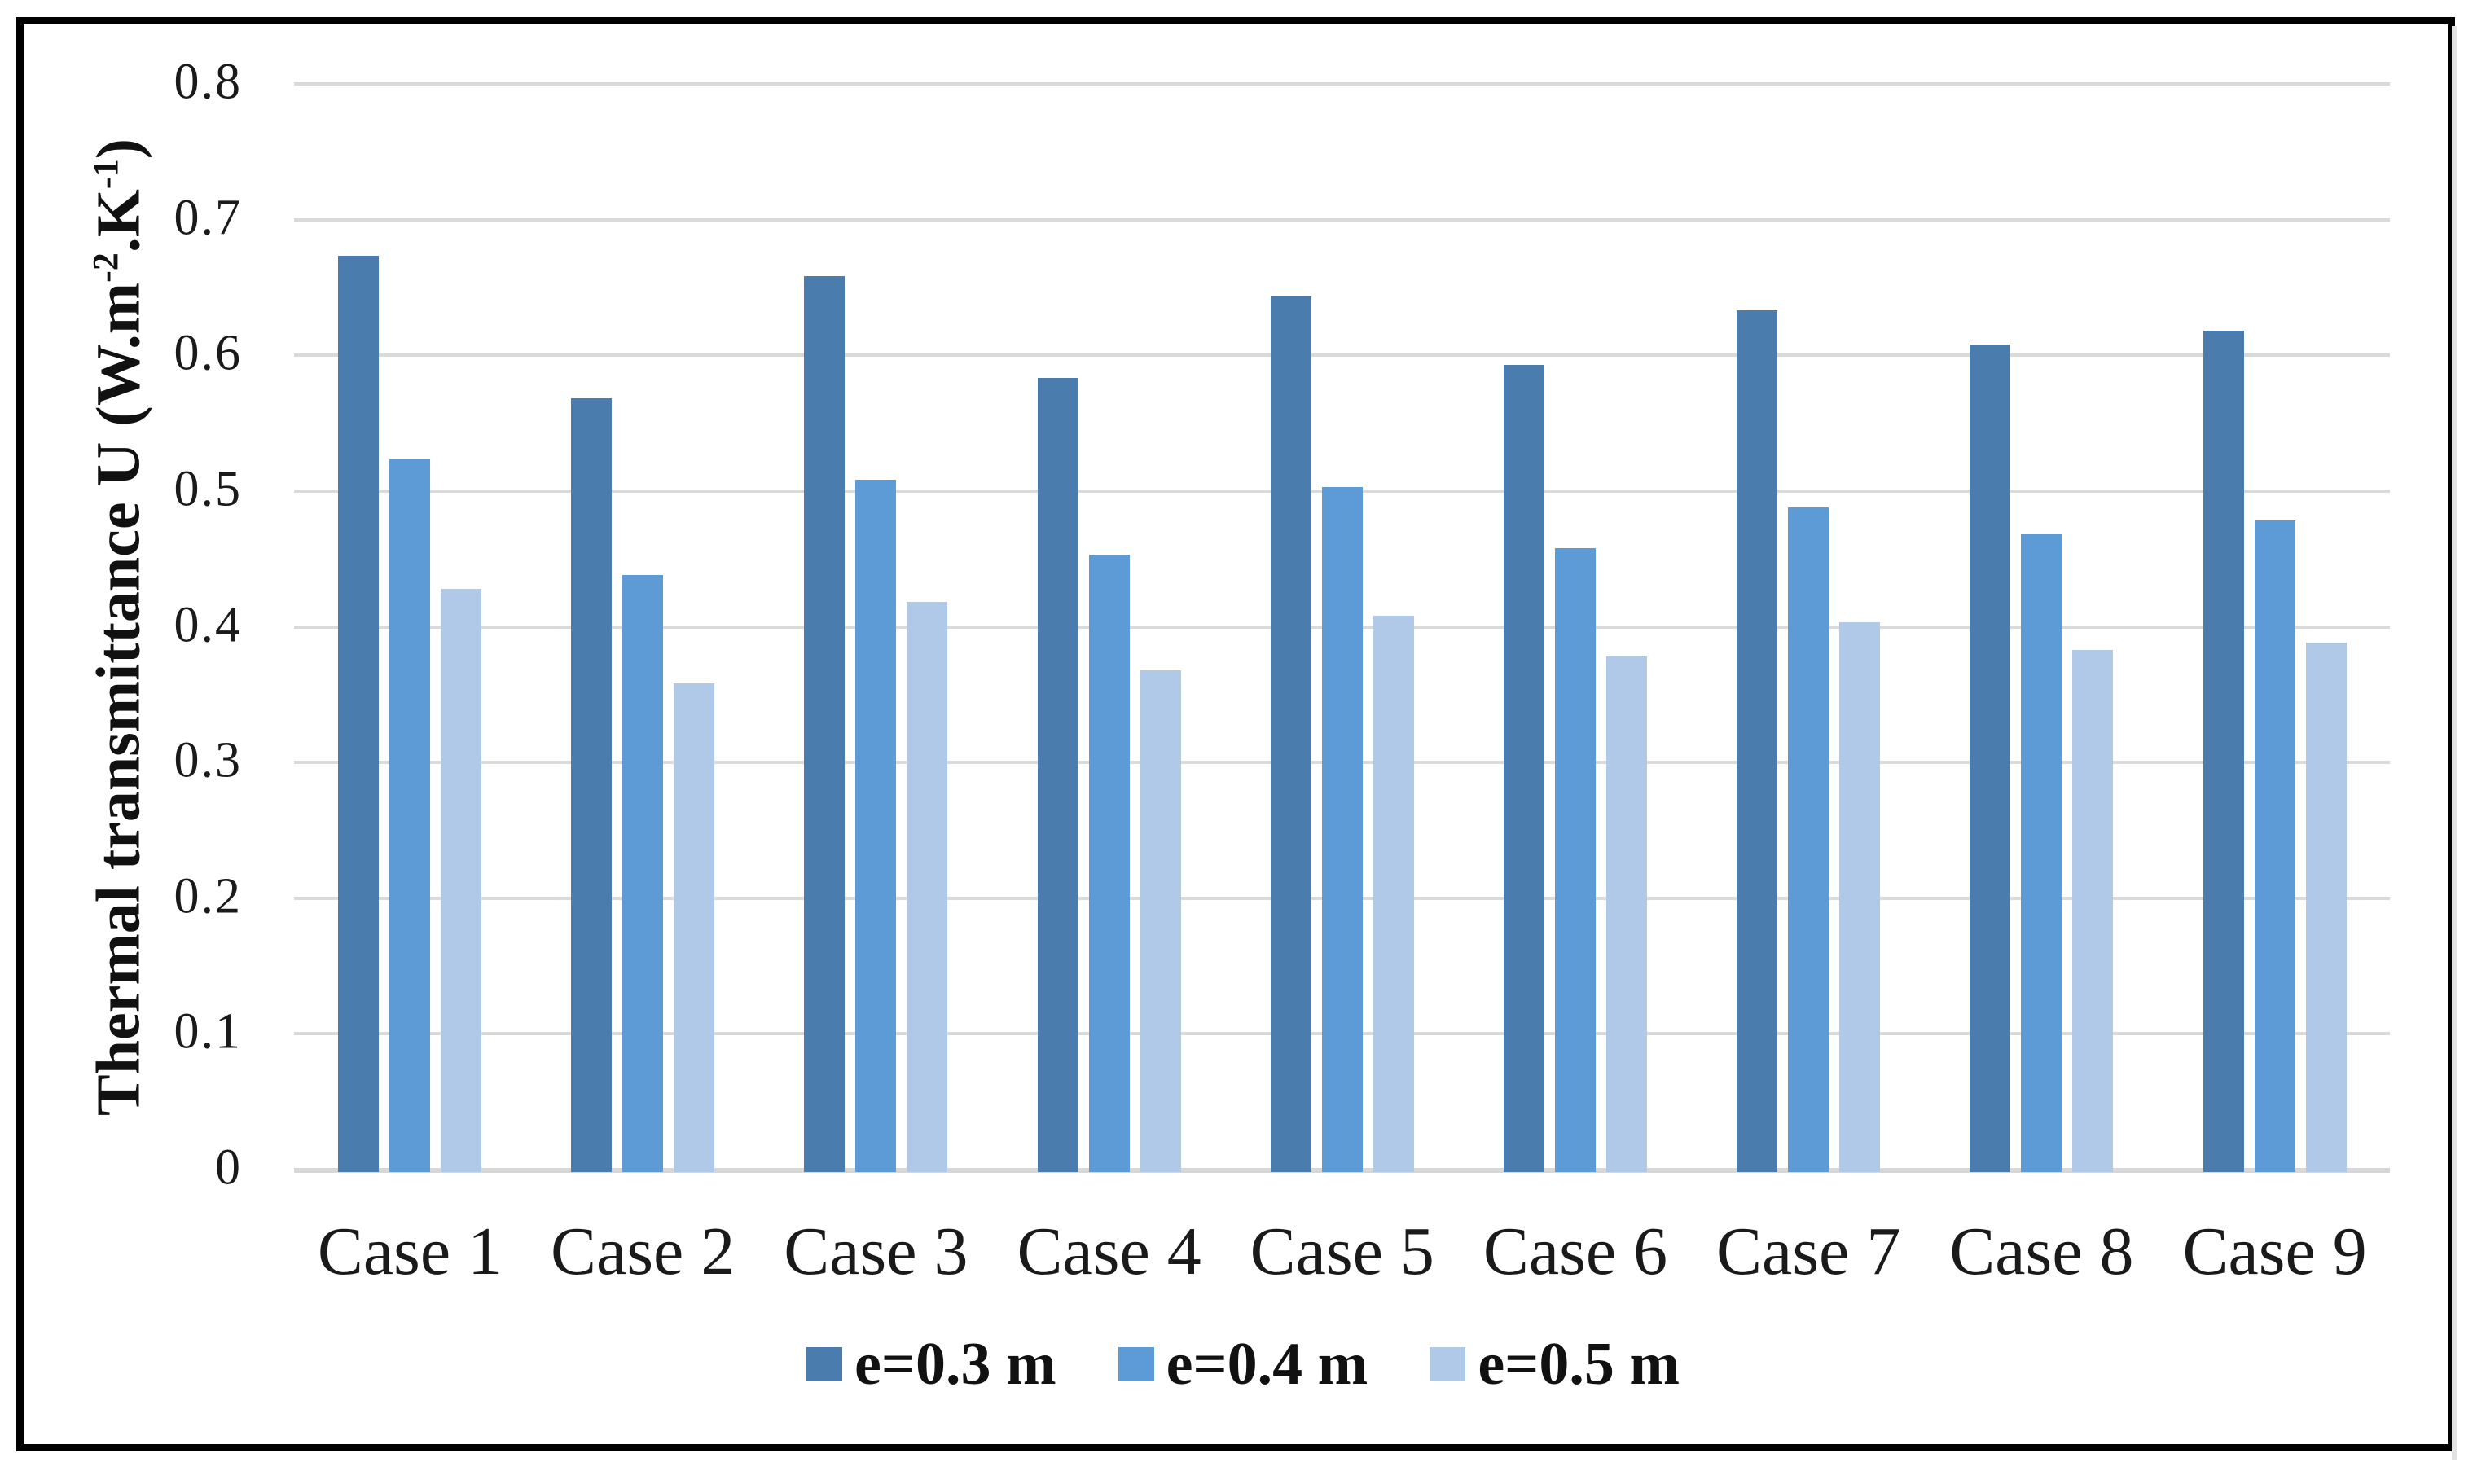 Image resolution: width=2486 pixels, height=1484 pixels. I want to click on y-tick-label: 0.1, so click(207, 1031).